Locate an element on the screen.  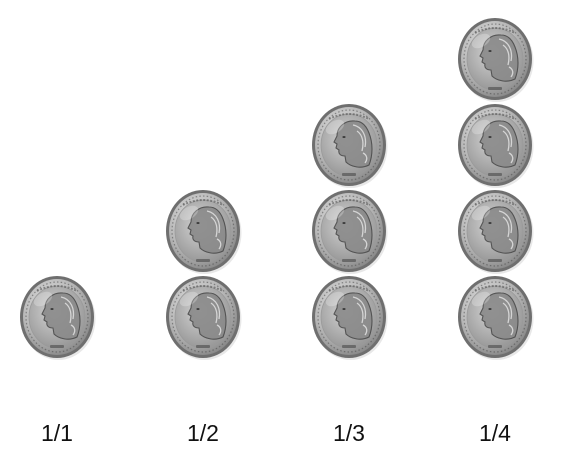
stack-label-2: 1/2 is located at coordinates (203, 433).